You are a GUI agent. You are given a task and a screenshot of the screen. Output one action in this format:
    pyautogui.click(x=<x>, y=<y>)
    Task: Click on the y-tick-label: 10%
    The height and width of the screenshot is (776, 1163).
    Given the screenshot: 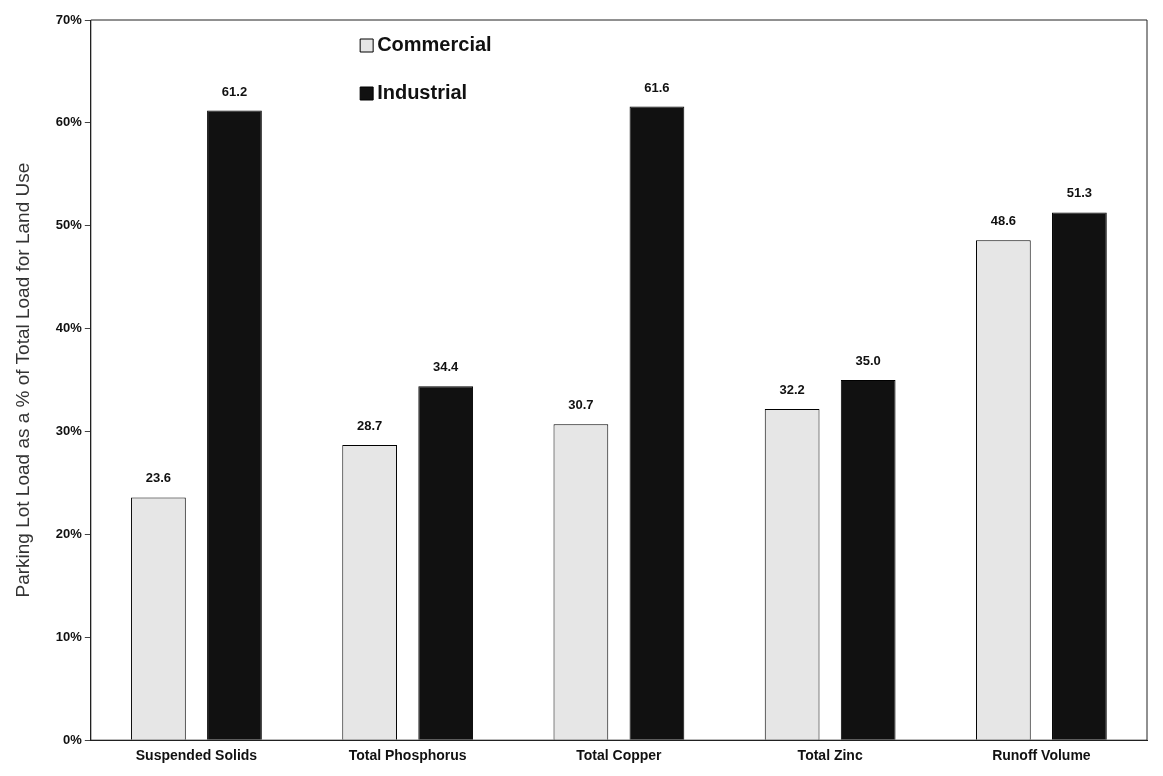 What is the action you would take?
    pyautogui.click(x=69, y=636)
    